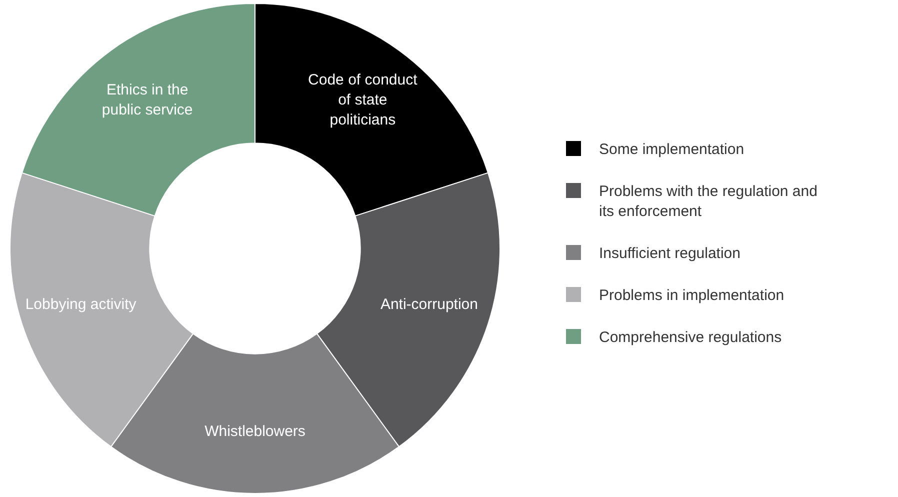 This screenshot has width=898, height=497. What do you see at coordinates (81, 305) in the screenshot?
I see `slice-label: Lobbying activity` at bounding box center [81, 305].